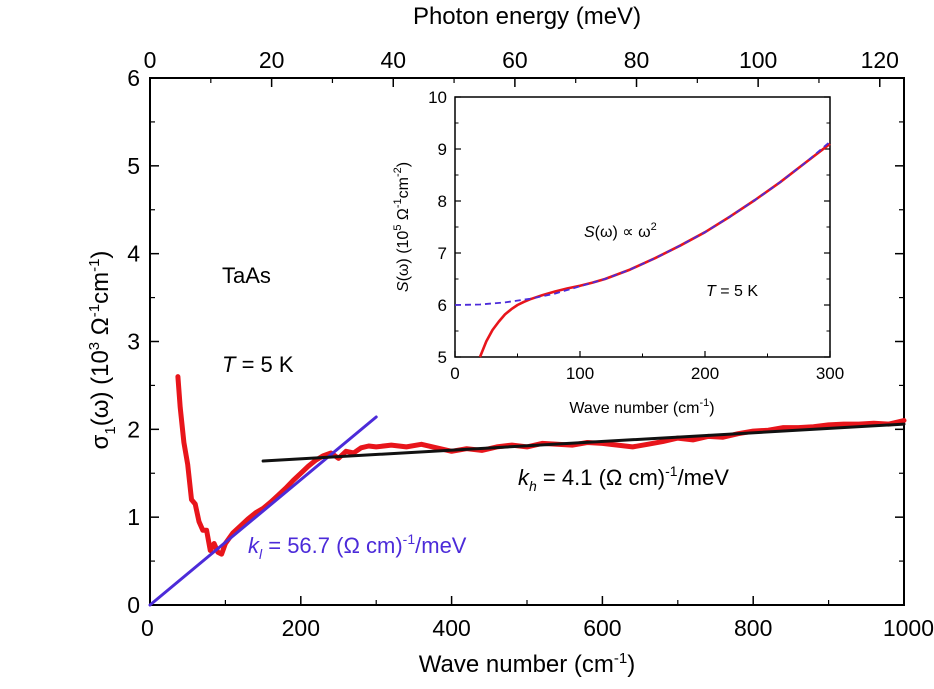 The width and height of the screenshot is (934, 689). What do you see at coordinates (515, 60) in the screenshot?
I see `top-tick-label-60: 60` at bounding box center [515, 60].